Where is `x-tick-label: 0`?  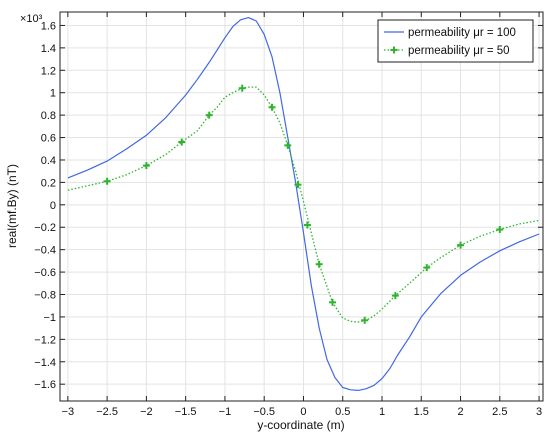 x-tick-label: 0 is located at coordinates (303, 412).